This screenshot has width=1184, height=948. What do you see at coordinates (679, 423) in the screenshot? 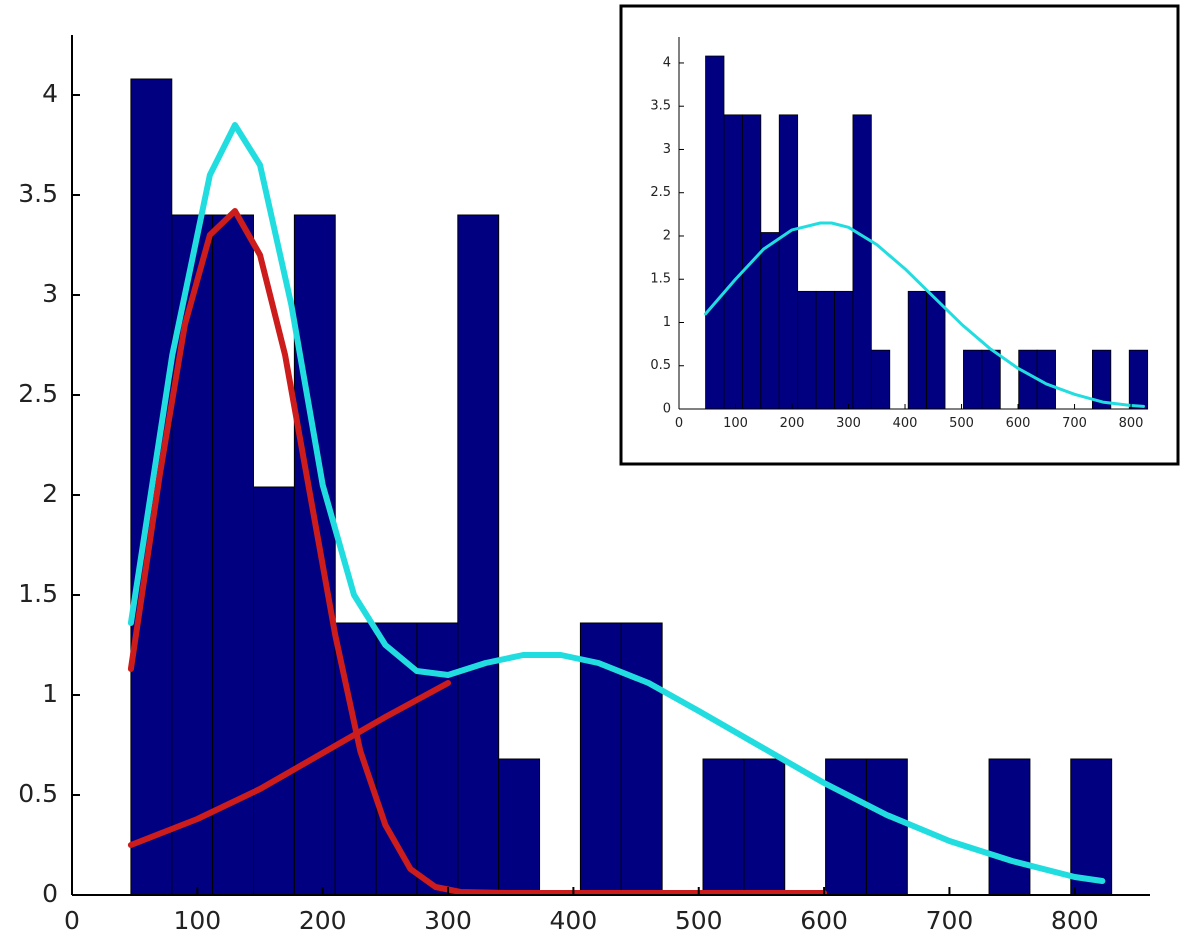
I see `inset-x-tick-label: 0` at bounding box center [679, 423].